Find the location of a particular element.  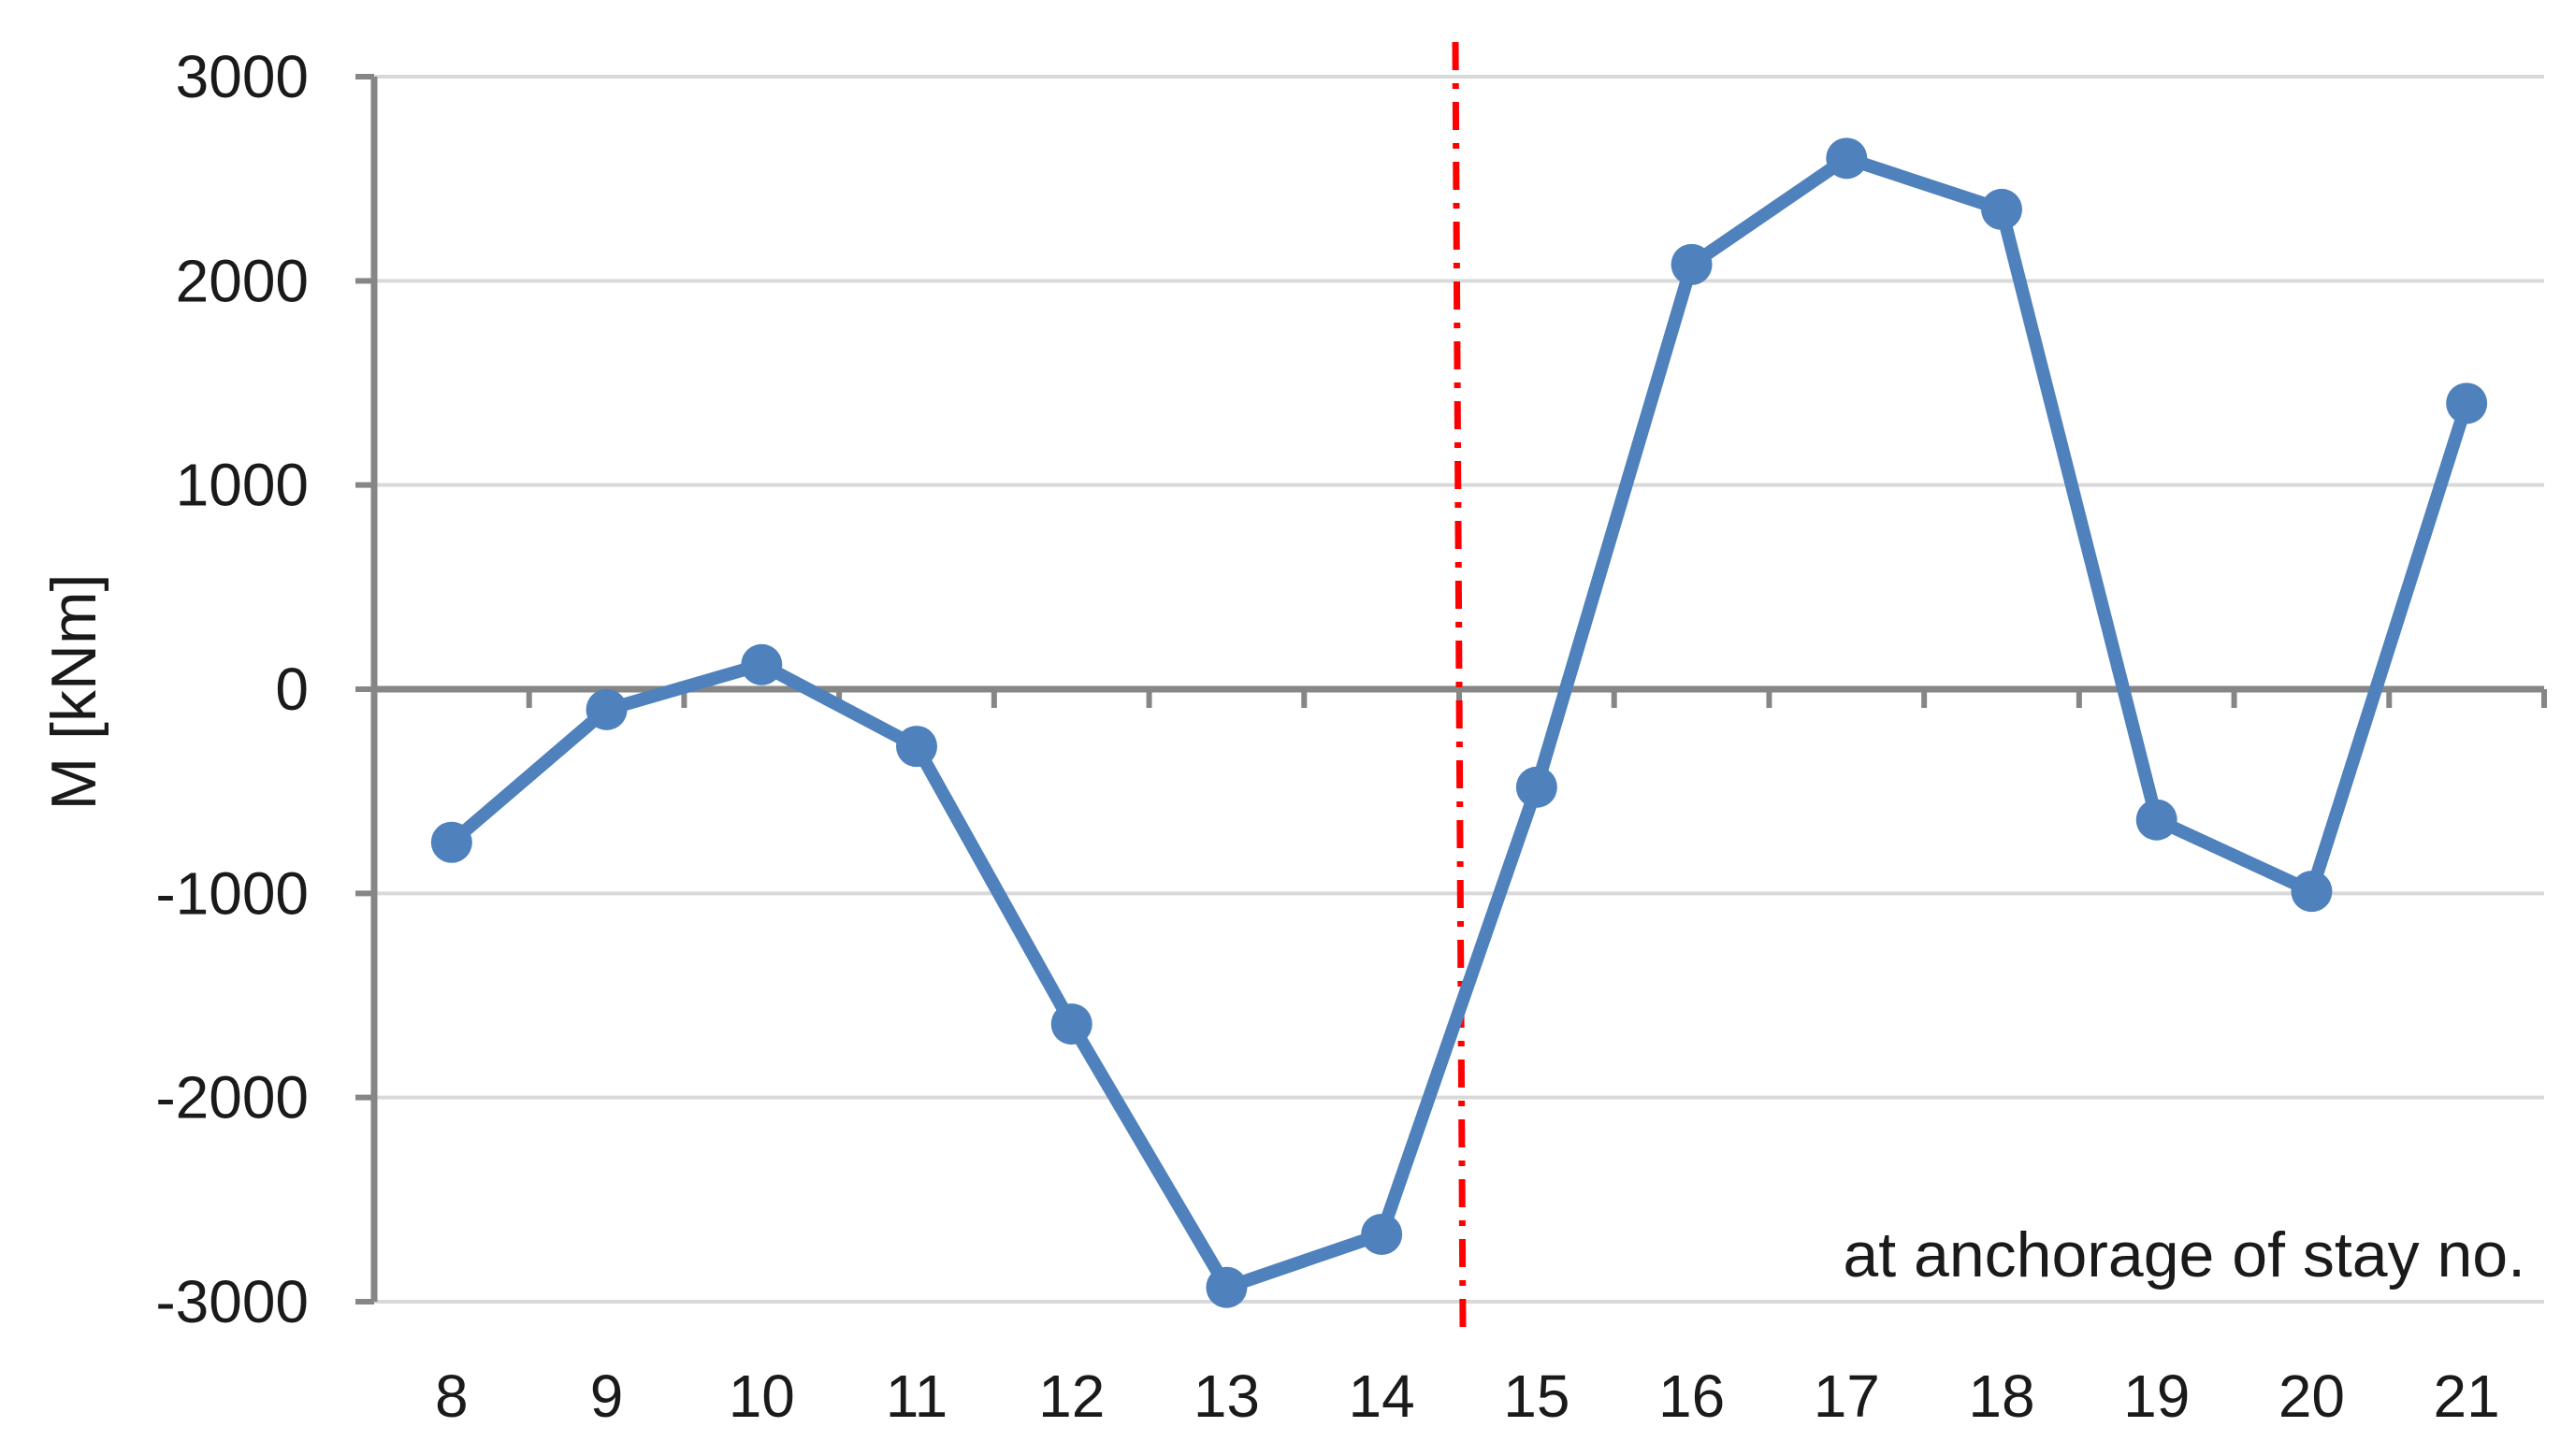

x-tick-label: 21 is located at coordinates (2467, 1396).